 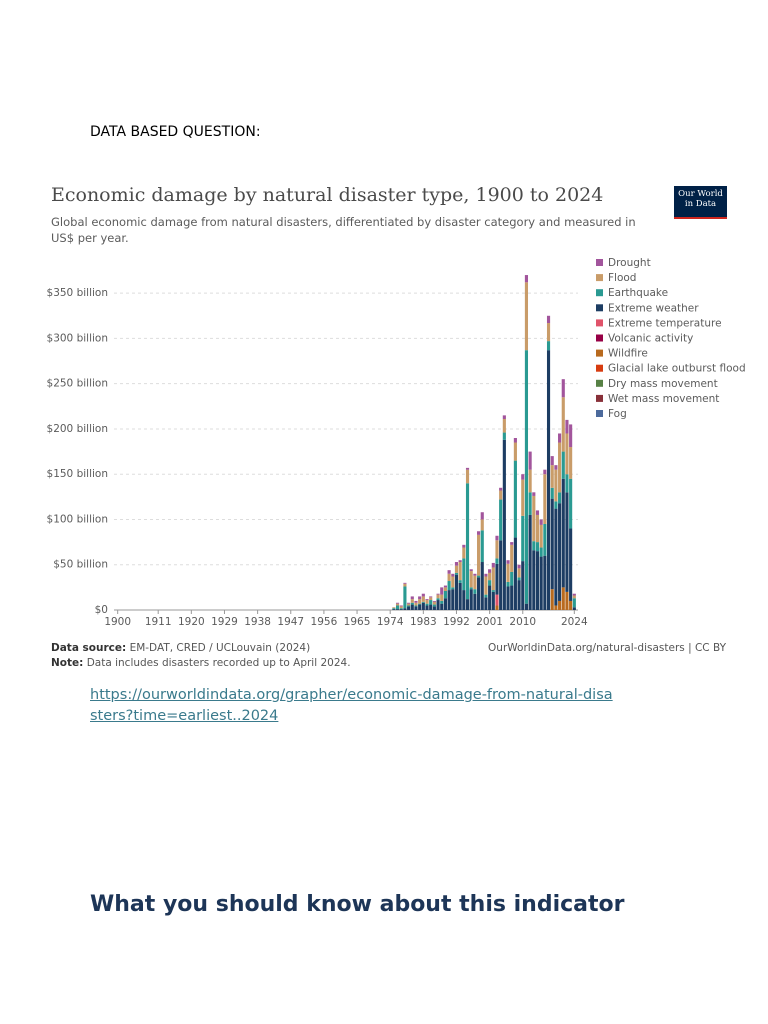 I want to click on x-tick-label: 1947, so click(x=290, y=622).